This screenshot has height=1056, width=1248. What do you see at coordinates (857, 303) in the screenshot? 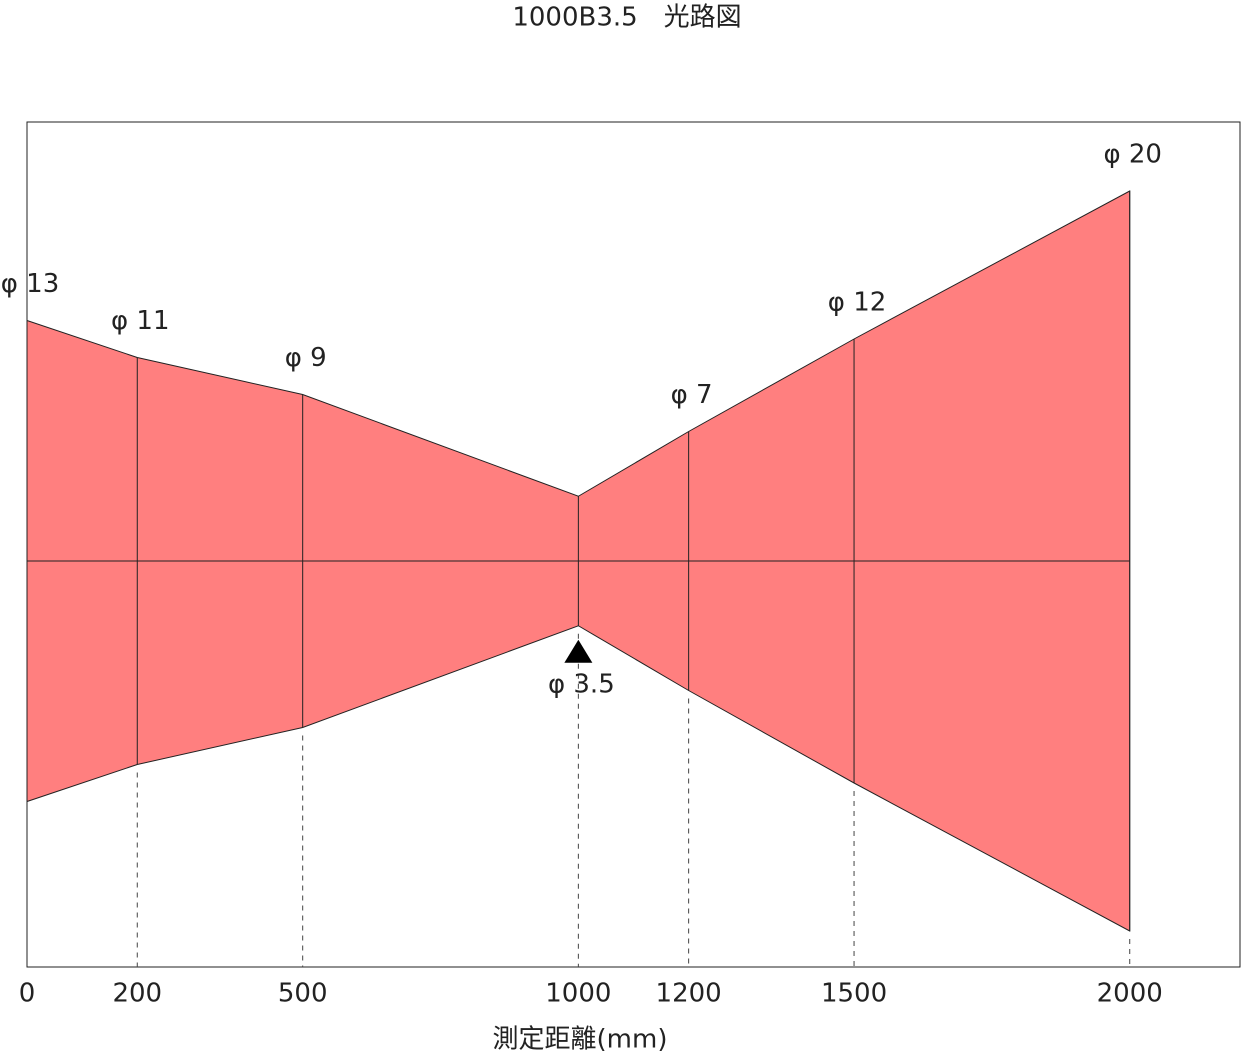
I see `diameter-label: φ 12` at bounding box center [857, 303].